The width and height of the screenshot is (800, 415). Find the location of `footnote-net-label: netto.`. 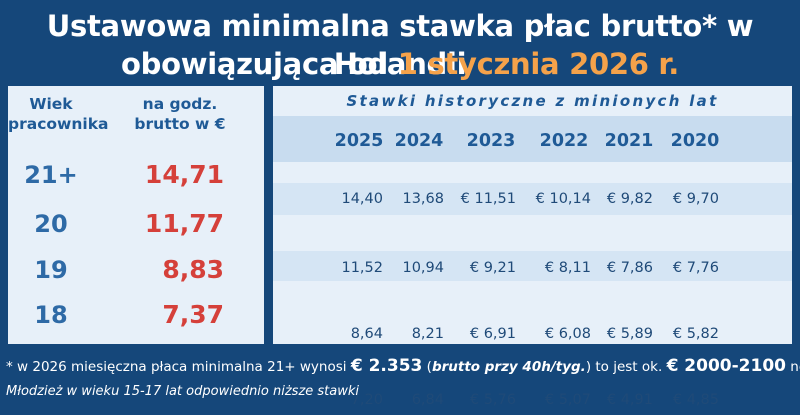

footnote-net-label: netto. is located at coordinates (795, 367).